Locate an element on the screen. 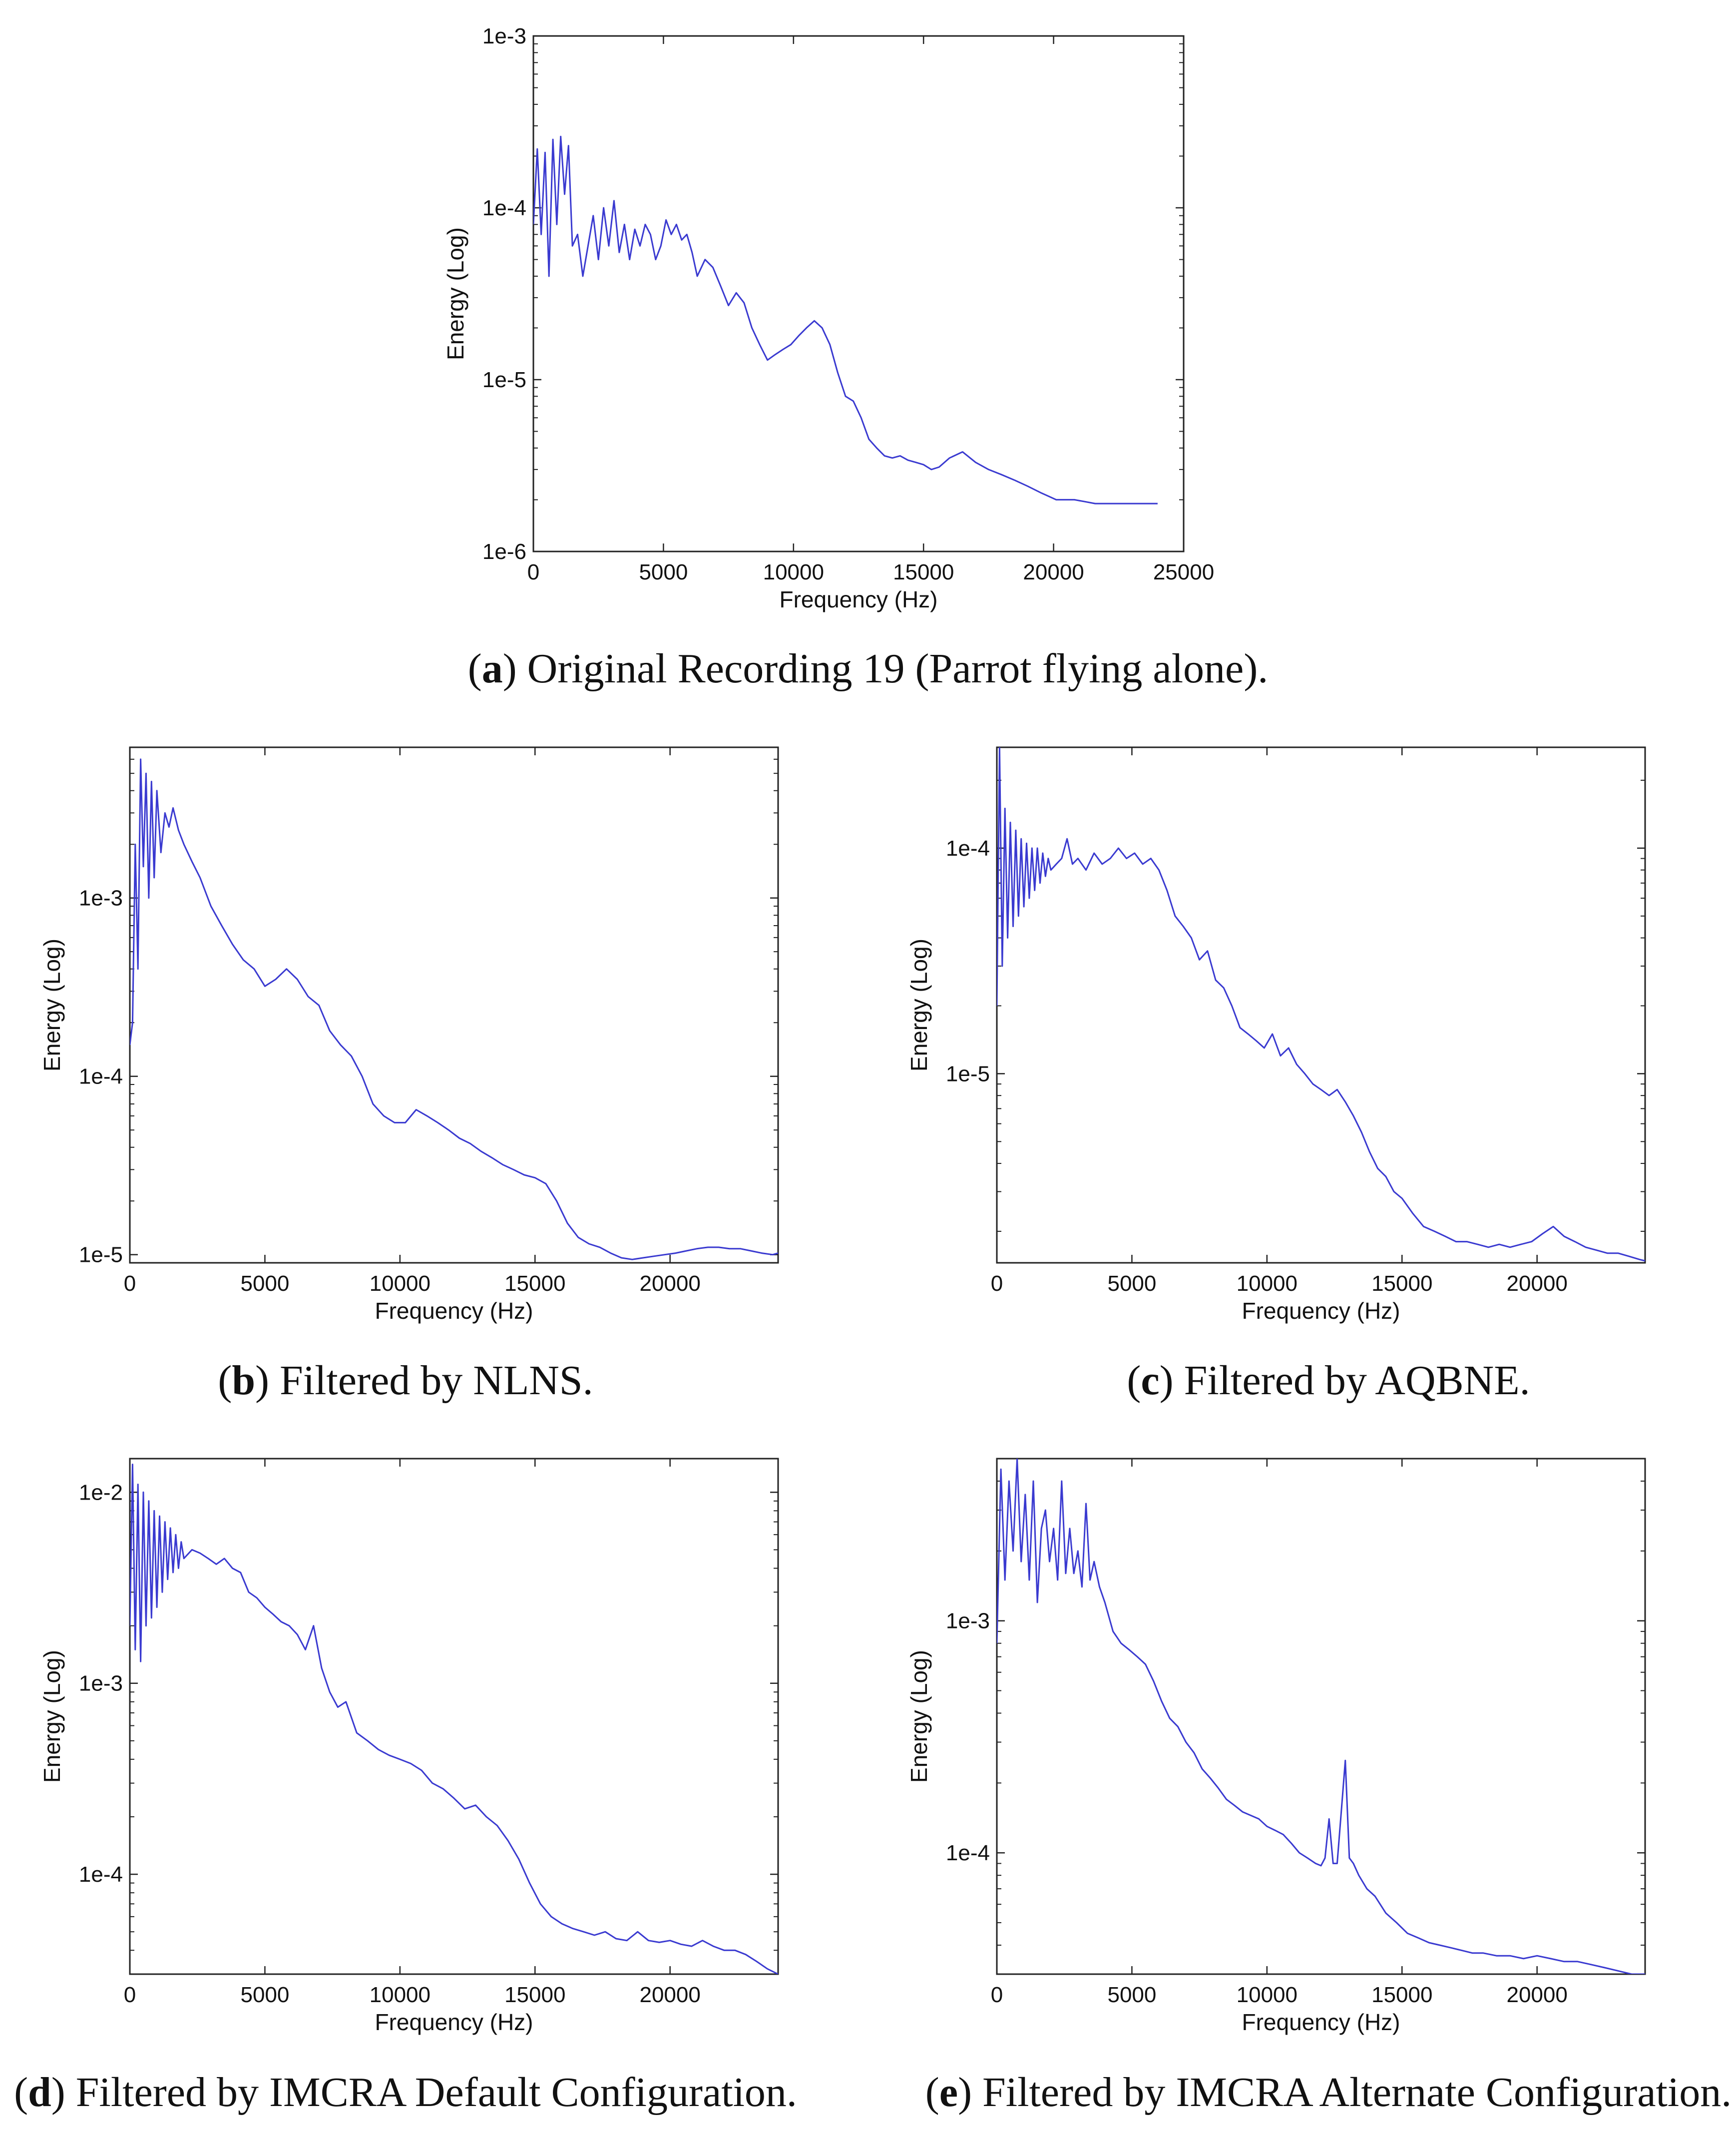  caption-c: (c) Filtered by AQBNE. is located at coordinates (1328, 1380).